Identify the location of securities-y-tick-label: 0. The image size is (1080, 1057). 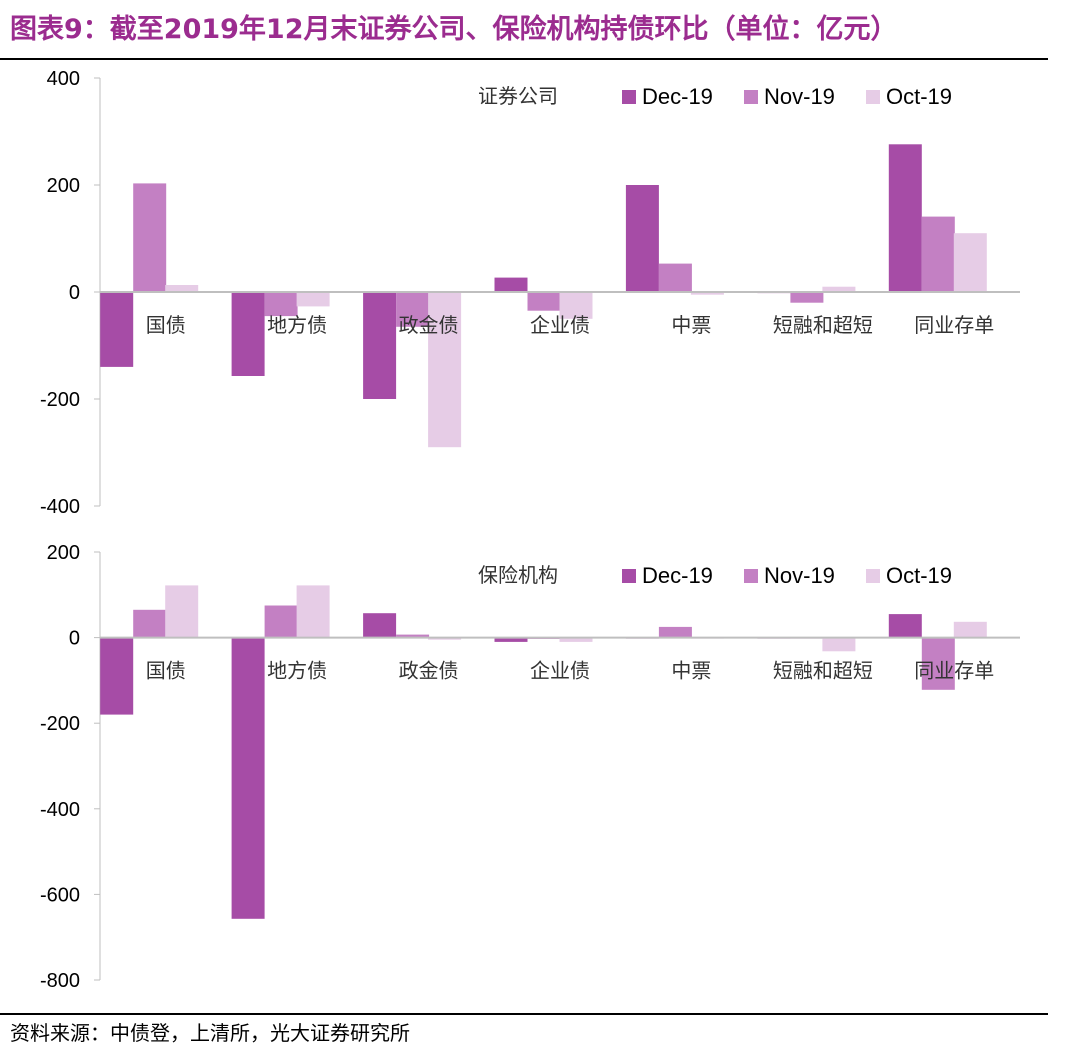
(74, 293).